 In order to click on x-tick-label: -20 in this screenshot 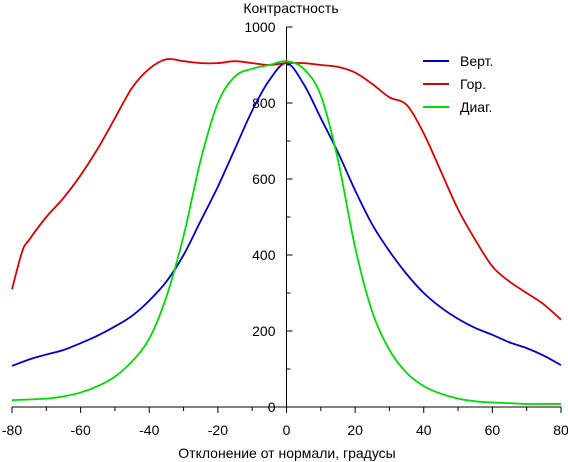, I will do `click(218, 430)`.